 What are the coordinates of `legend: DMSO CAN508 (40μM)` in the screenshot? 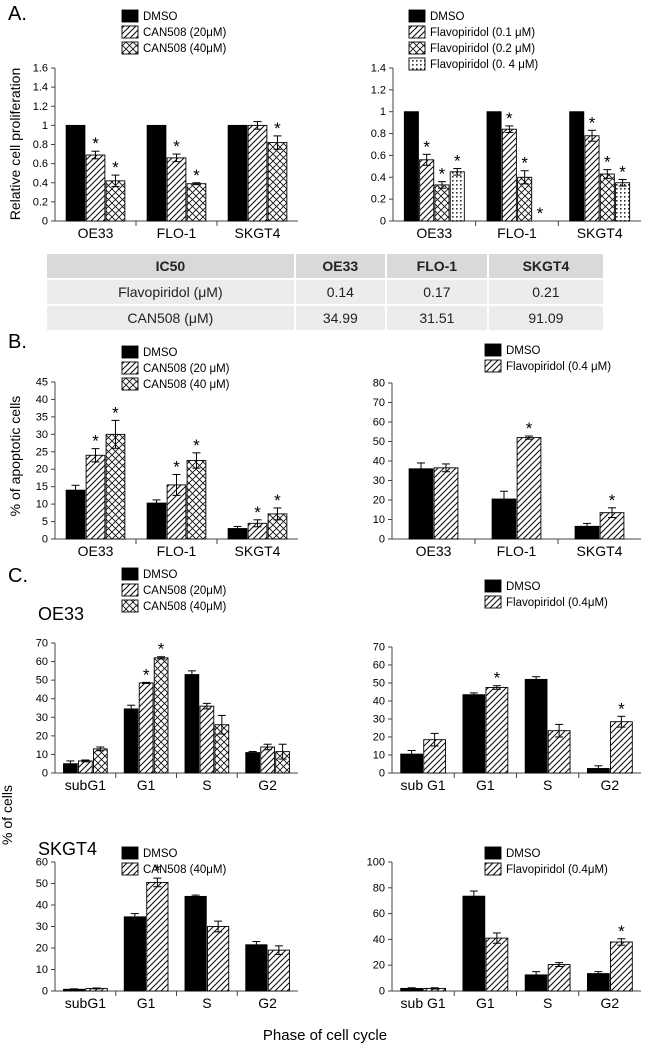 It's located at (173, 861).